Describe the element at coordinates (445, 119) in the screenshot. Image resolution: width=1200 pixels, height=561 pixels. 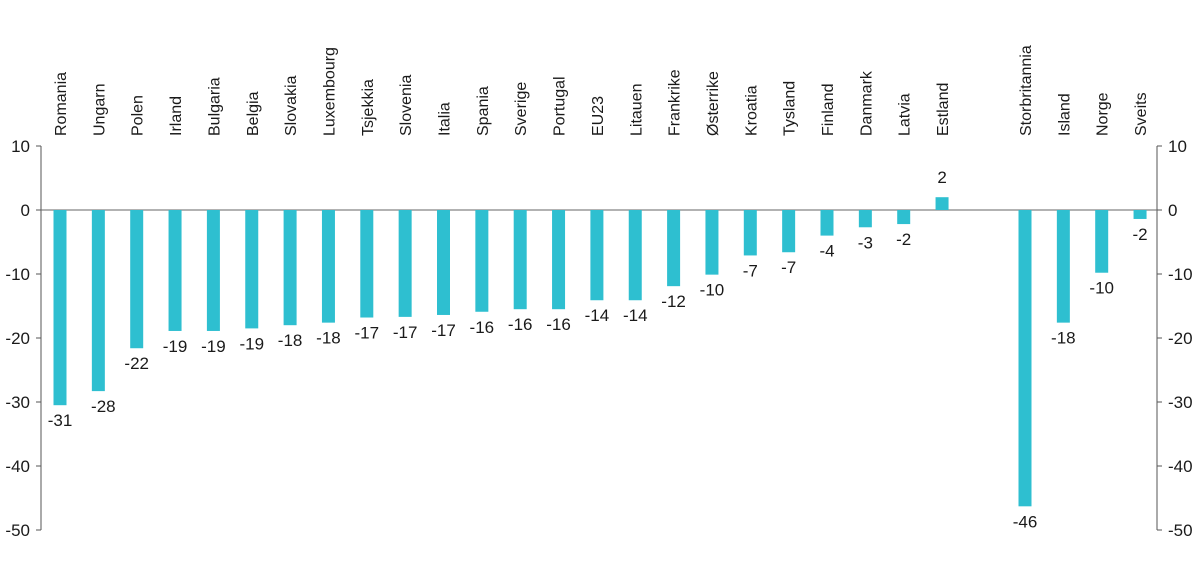
I see `category-label: Italia` at that location.